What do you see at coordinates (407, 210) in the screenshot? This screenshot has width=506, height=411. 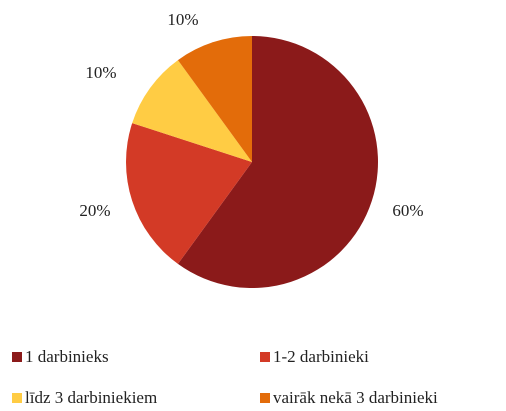 I see `data-label: 60%` at bounding box center [407, 210].